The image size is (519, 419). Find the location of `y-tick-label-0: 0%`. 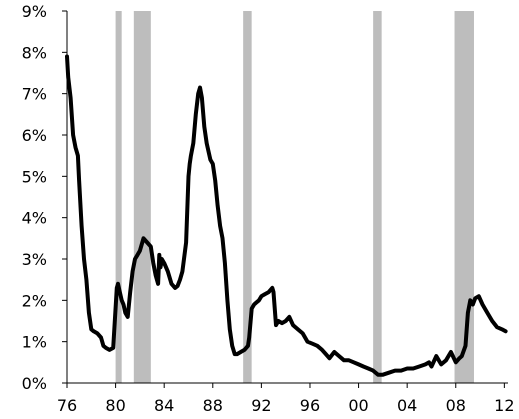

y-tick-label-0: 0% is located at coordinates (34, 383).